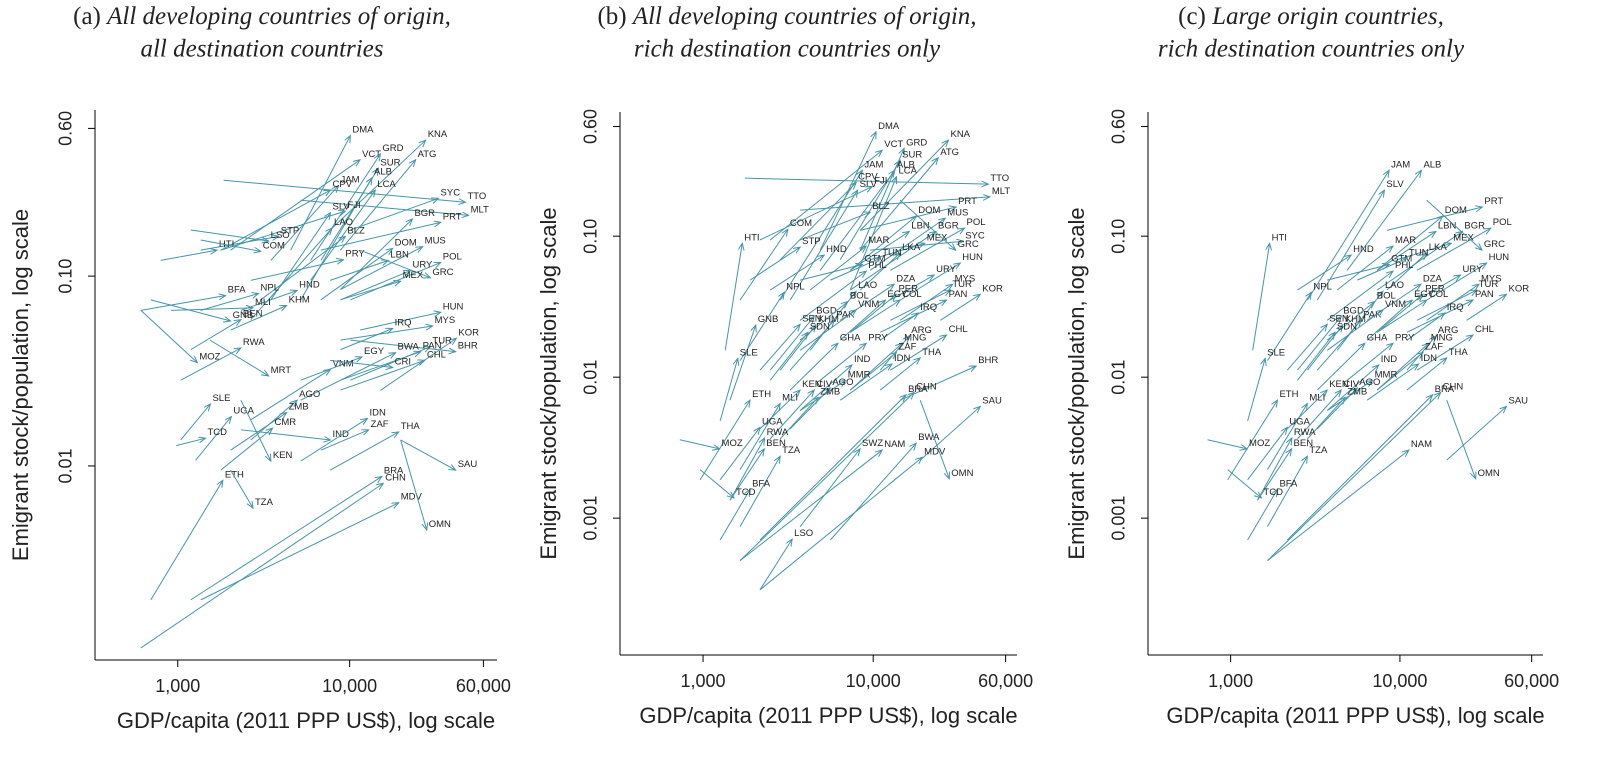 This screenshot has height=759, width=1608. I want to click on y-tick-label: 0.01, so click(1119, 377).